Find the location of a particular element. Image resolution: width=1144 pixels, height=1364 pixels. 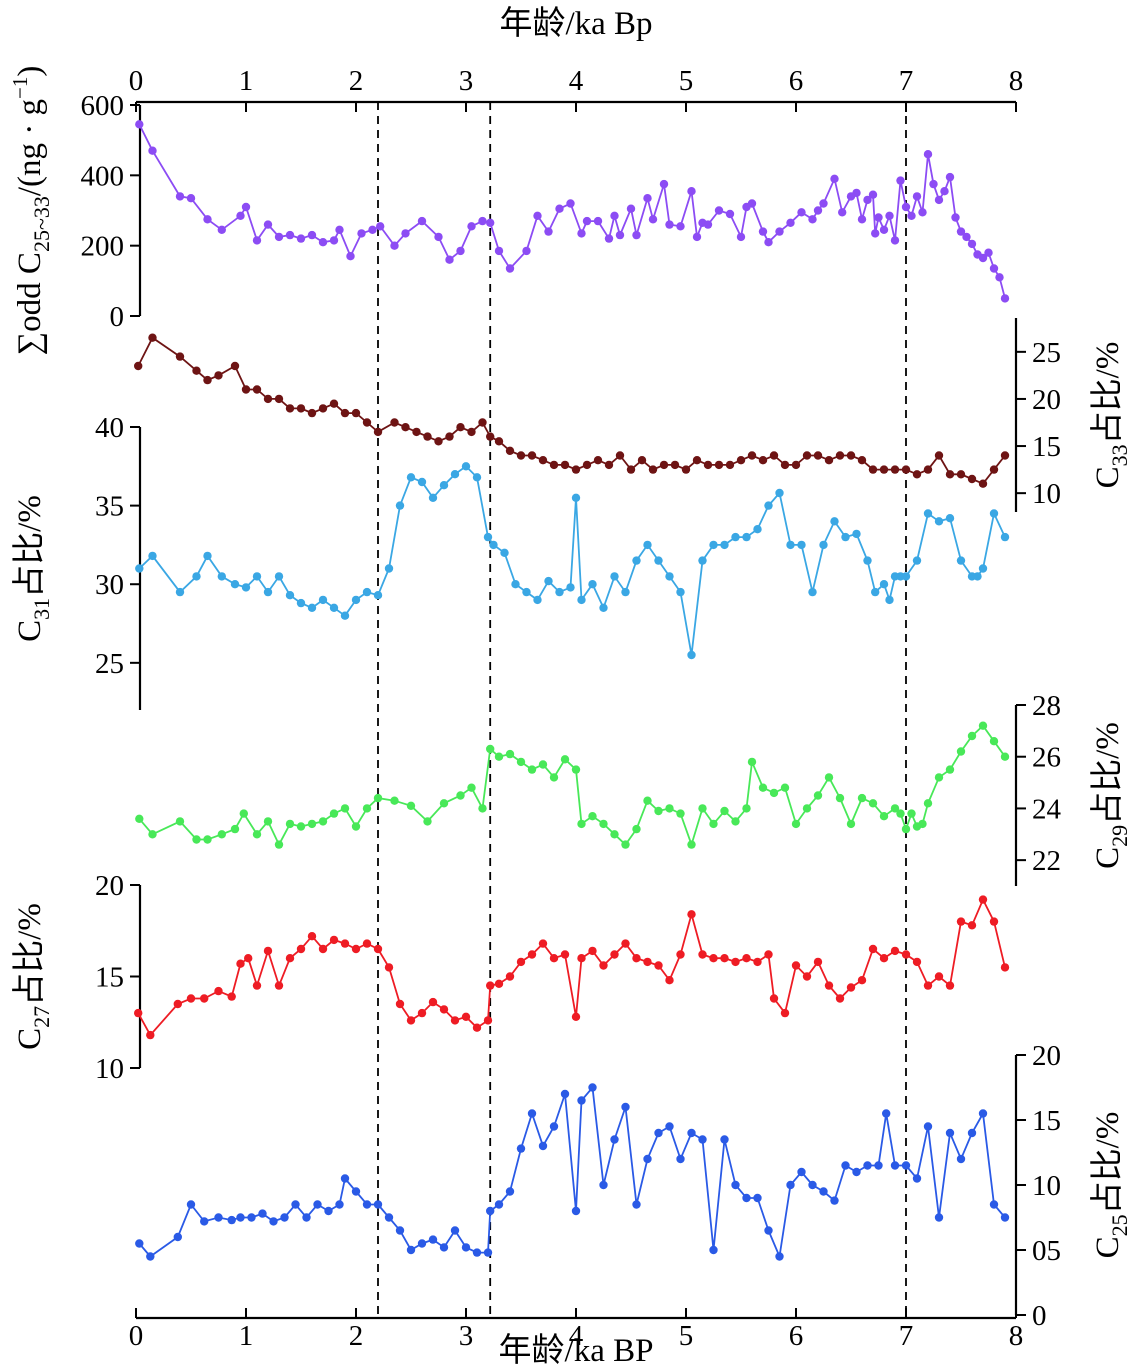

c33-ylabel-sub: 33 is located at coordinates (1119, 455).